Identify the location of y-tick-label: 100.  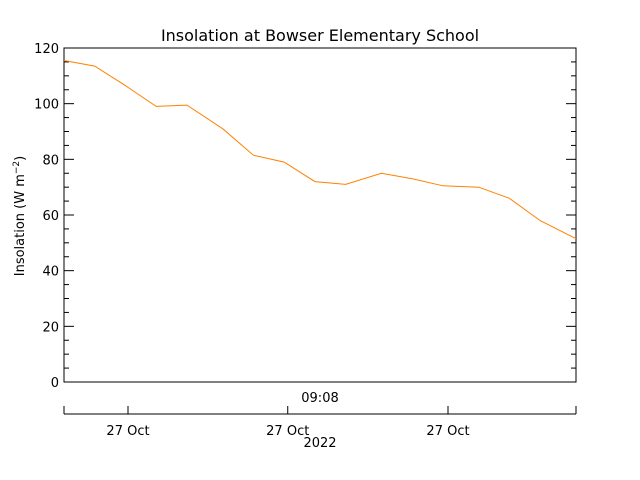
(46, 105).